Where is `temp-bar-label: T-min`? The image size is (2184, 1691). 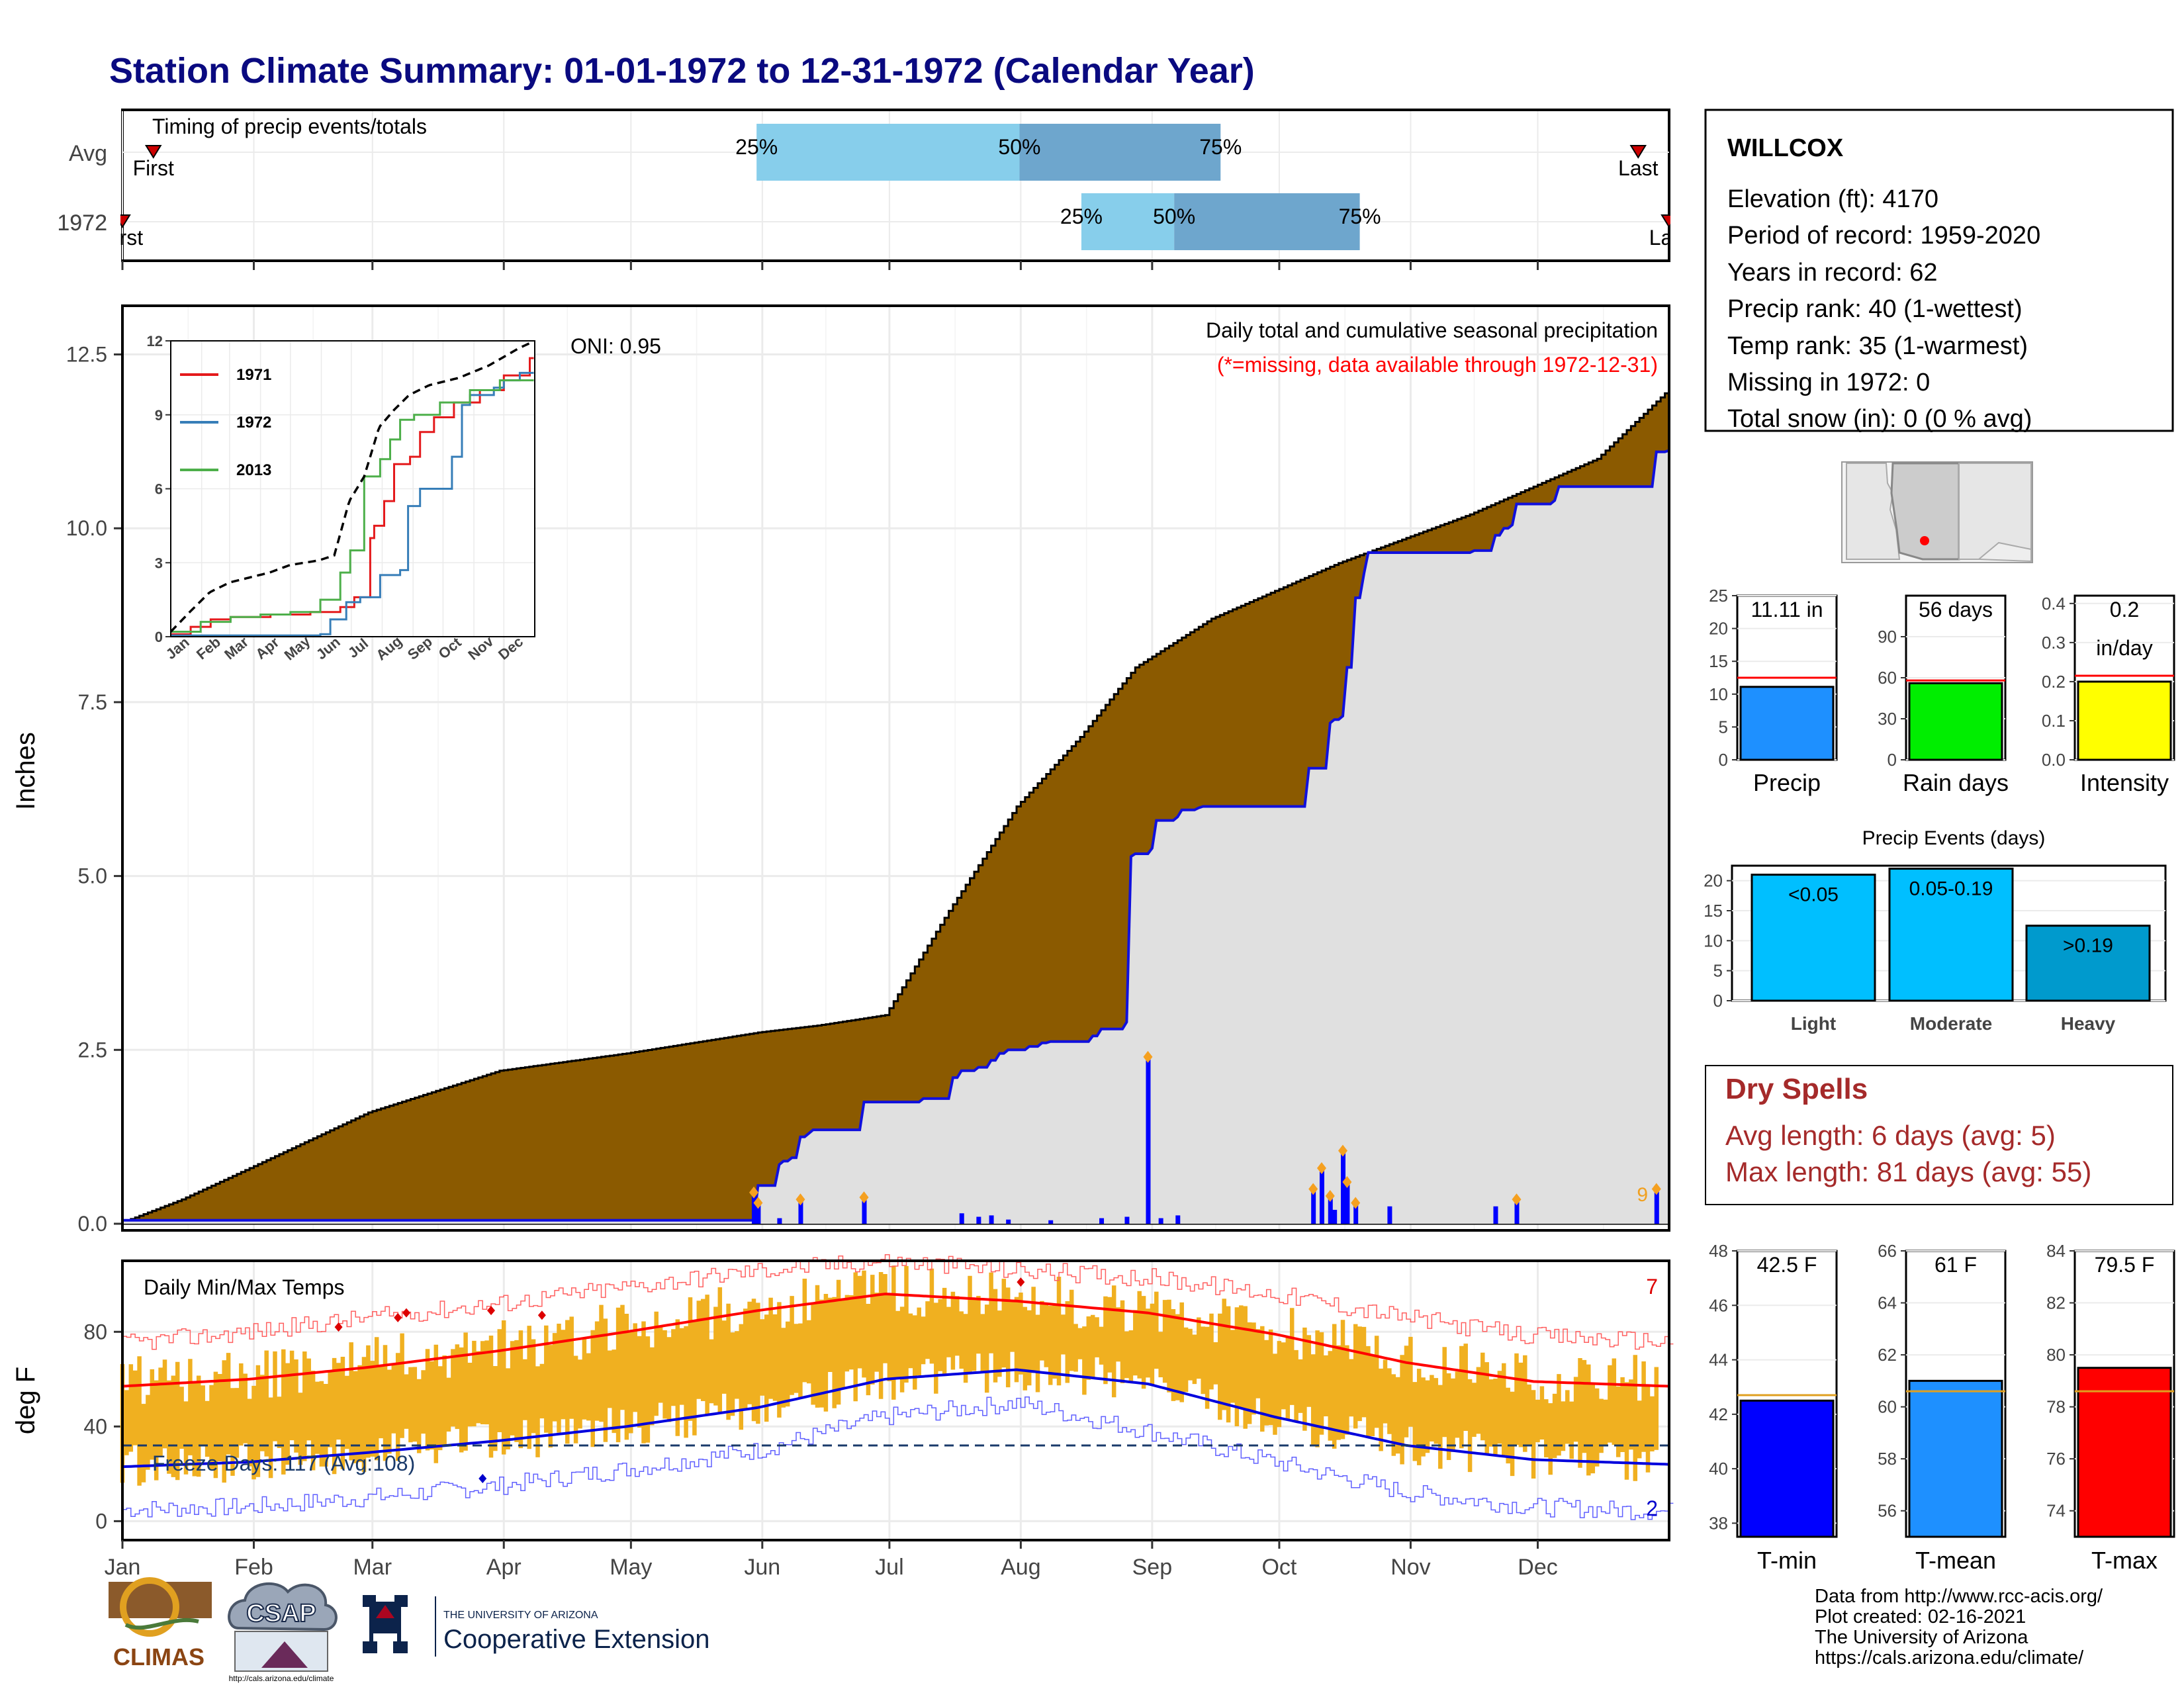 temp-bar-label: T-min is located at coordinates (1787, 1561).